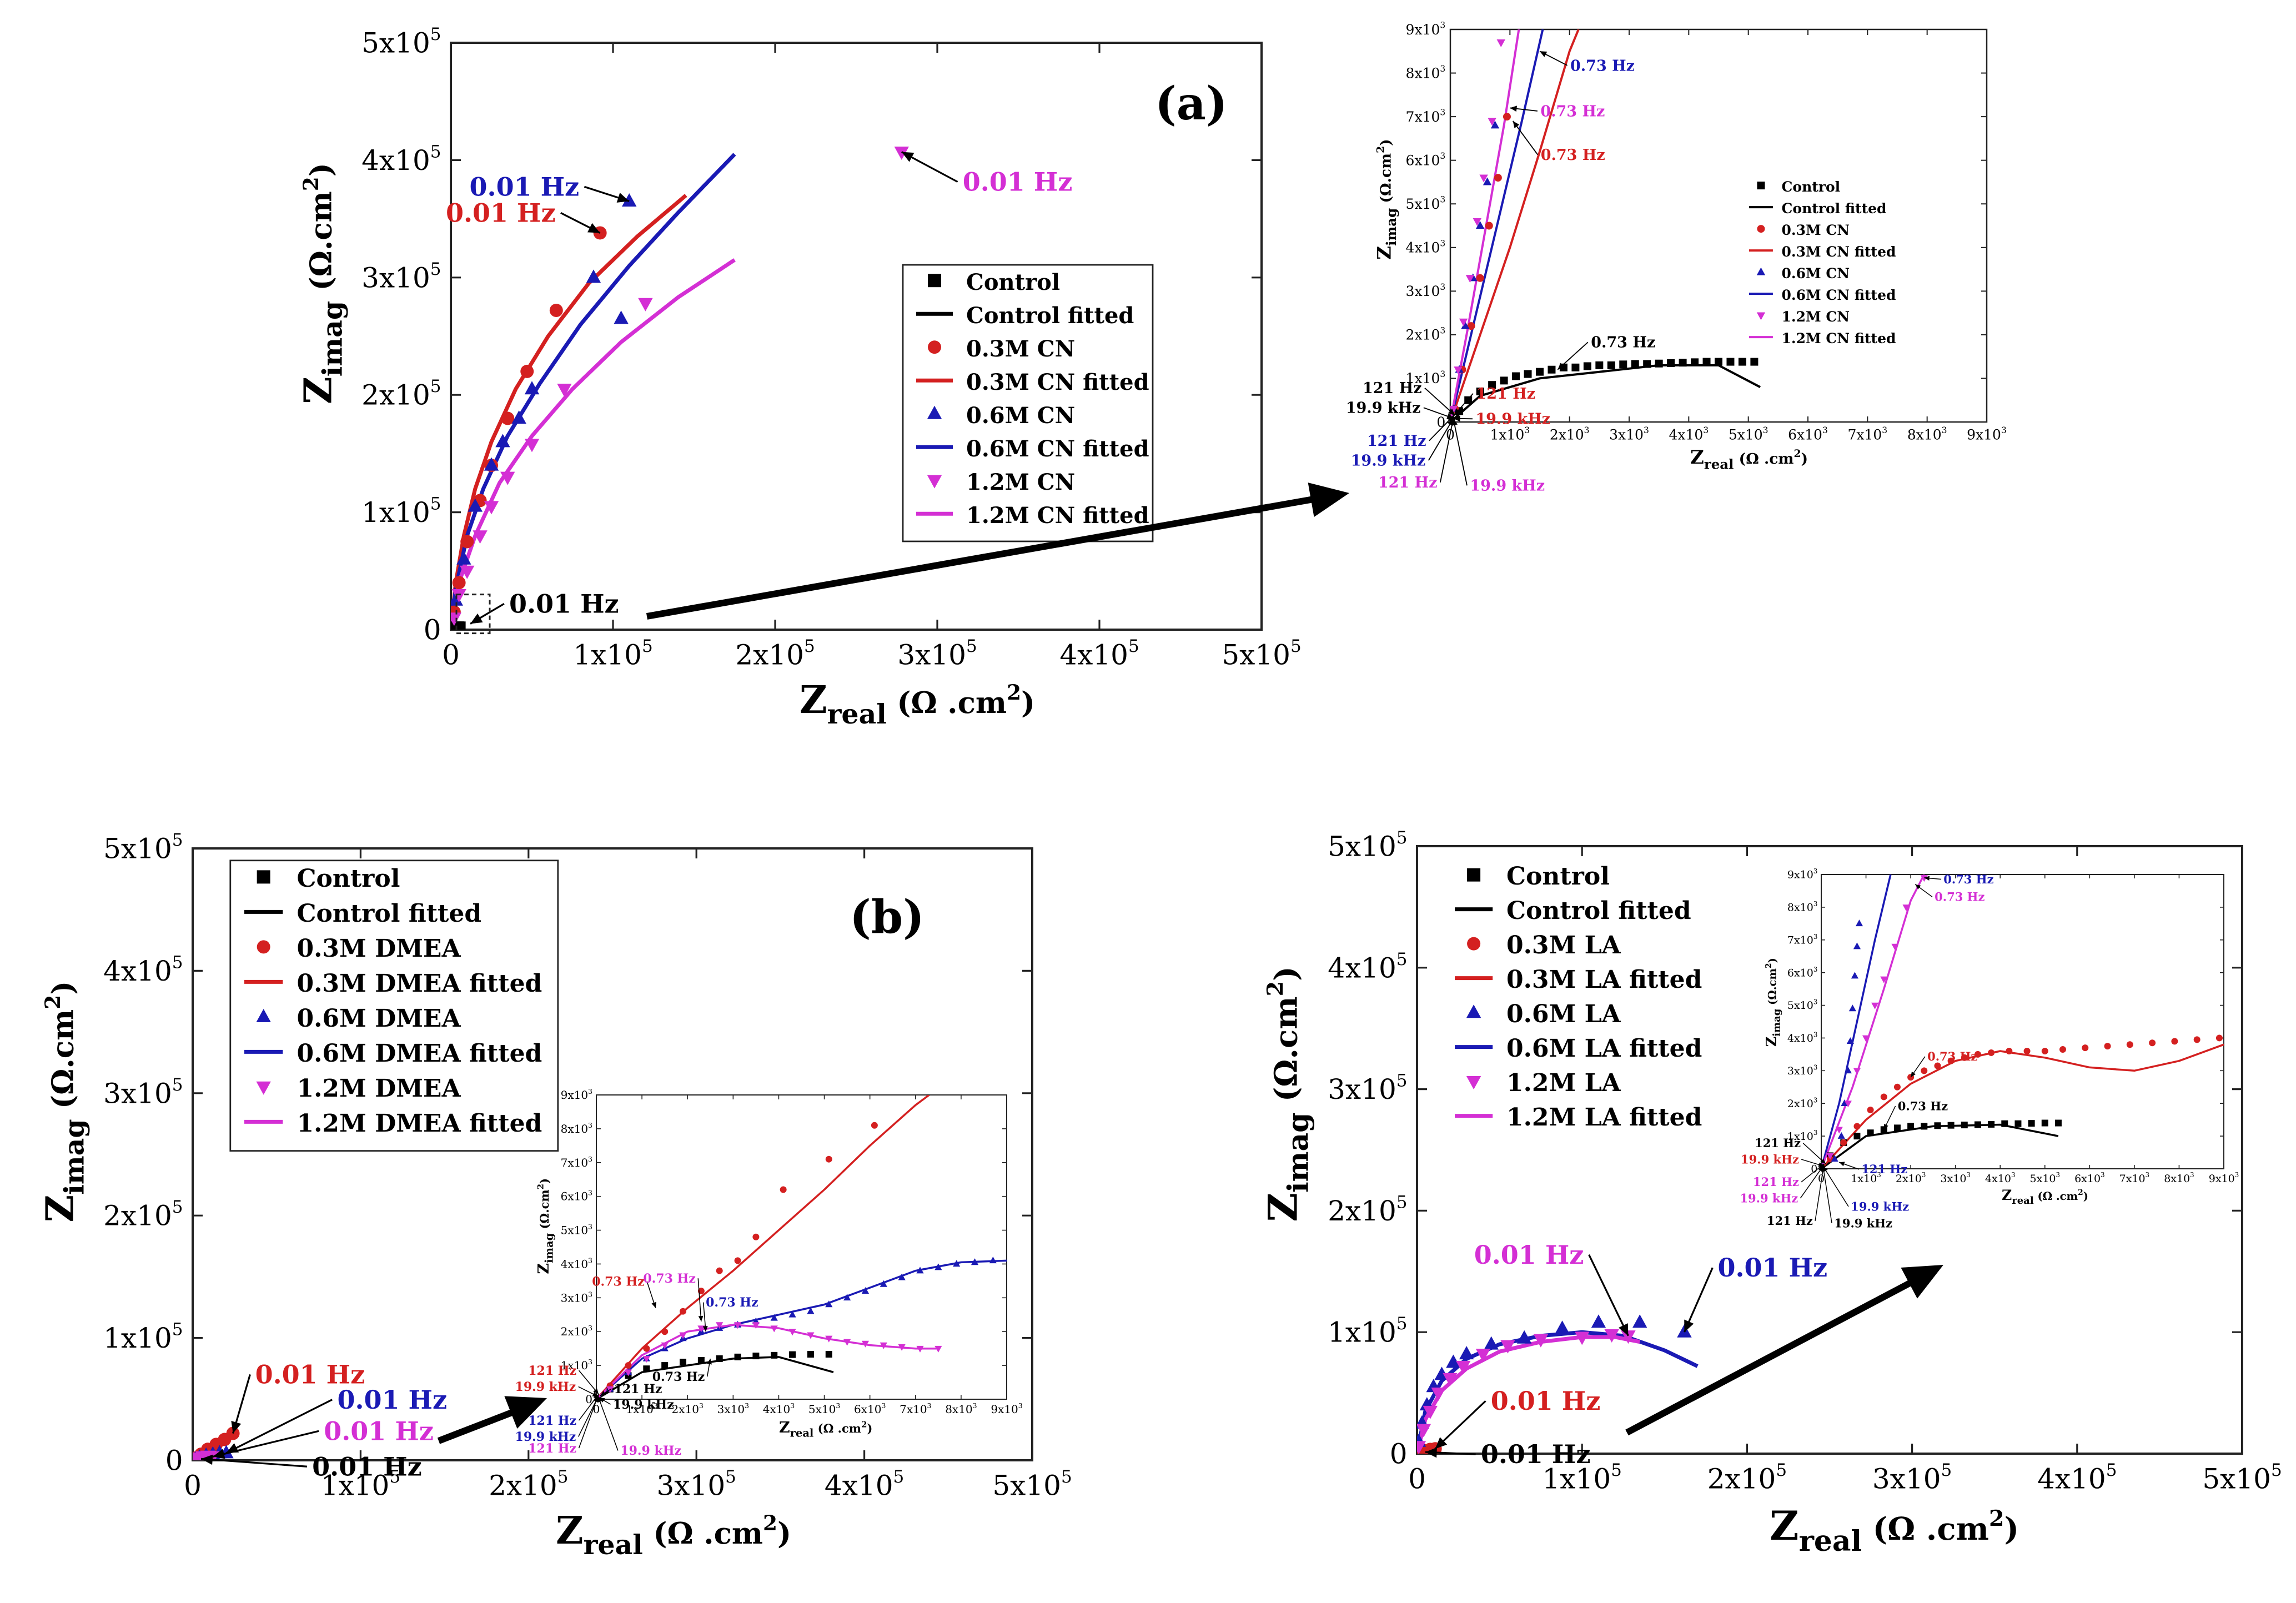  Describe the element at coordinates (143, 969) in the screenshot. I see `y-tick-label: 4x10⁵` at that location.